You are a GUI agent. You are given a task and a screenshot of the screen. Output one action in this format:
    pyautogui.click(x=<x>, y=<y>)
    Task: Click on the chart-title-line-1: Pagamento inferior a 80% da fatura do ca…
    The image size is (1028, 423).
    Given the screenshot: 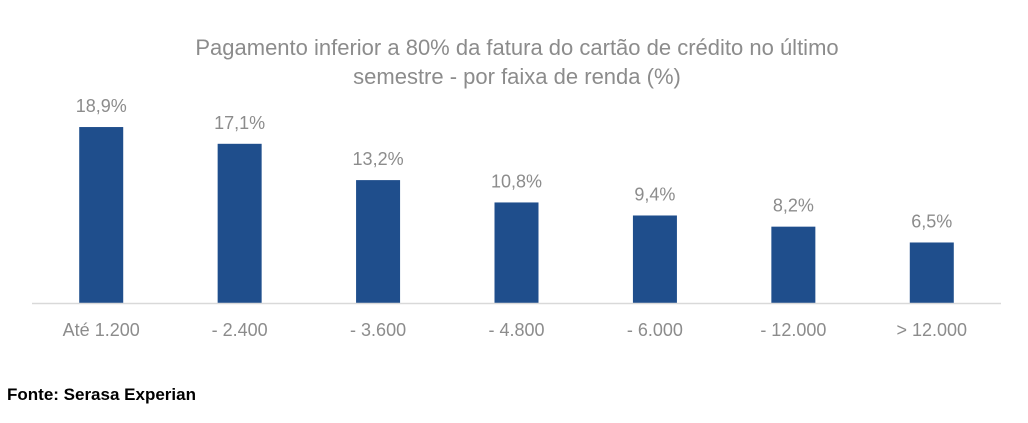 What is the action you would take?
    pyautogui.click(x=517, y=47)
    